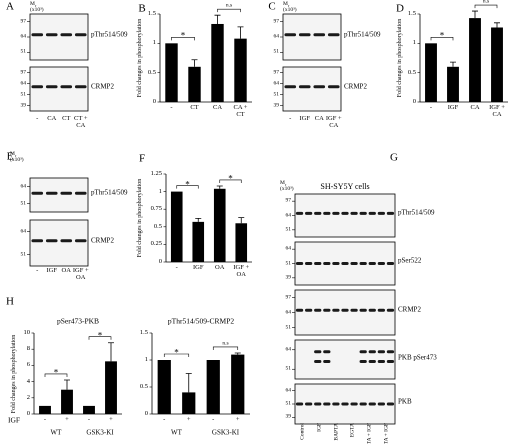  I want to click on y-tick-label: 1.5, so click(143, 332).